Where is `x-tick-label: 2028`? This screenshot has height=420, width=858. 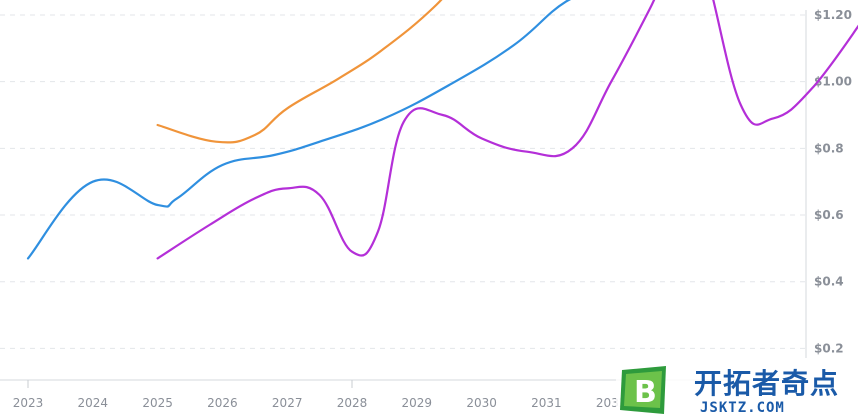 x-tick-label: 2028 is located at coordinates (352, 403).